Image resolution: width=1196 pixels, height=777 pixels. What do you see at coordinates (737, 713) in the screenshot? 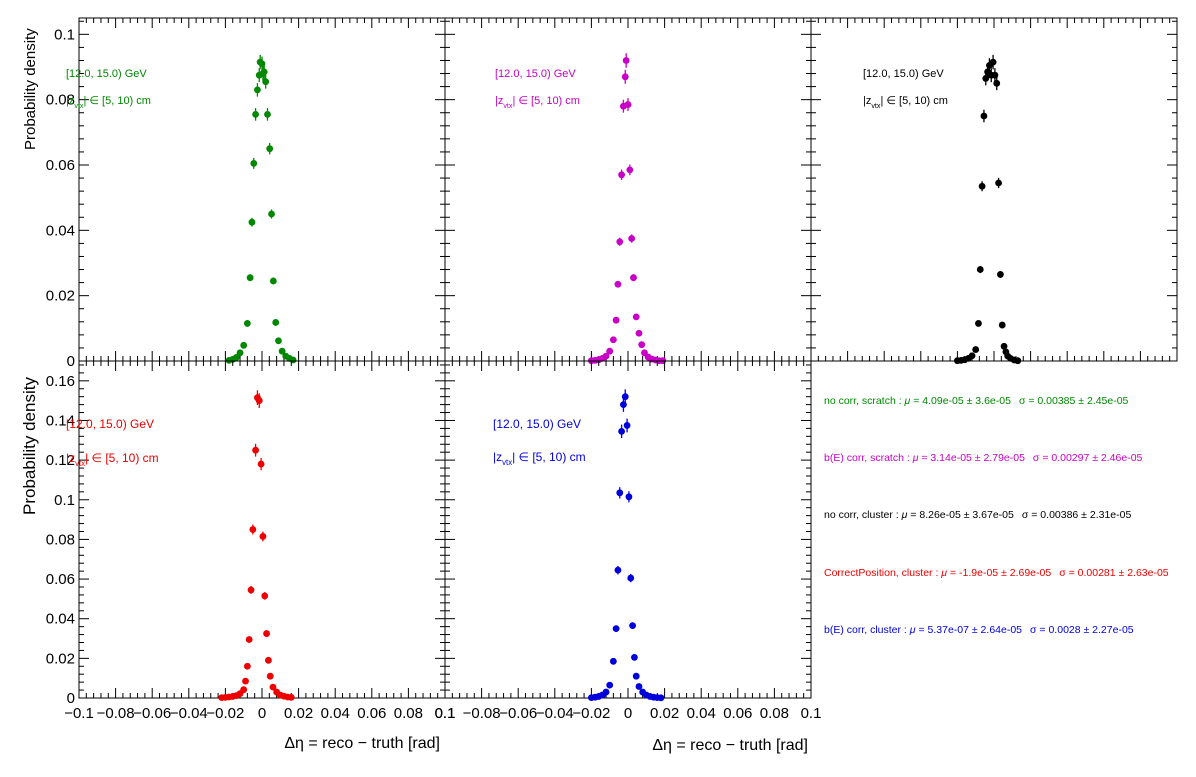
I see `x-tick-label: 0.06` at bounding box center [737, 713].